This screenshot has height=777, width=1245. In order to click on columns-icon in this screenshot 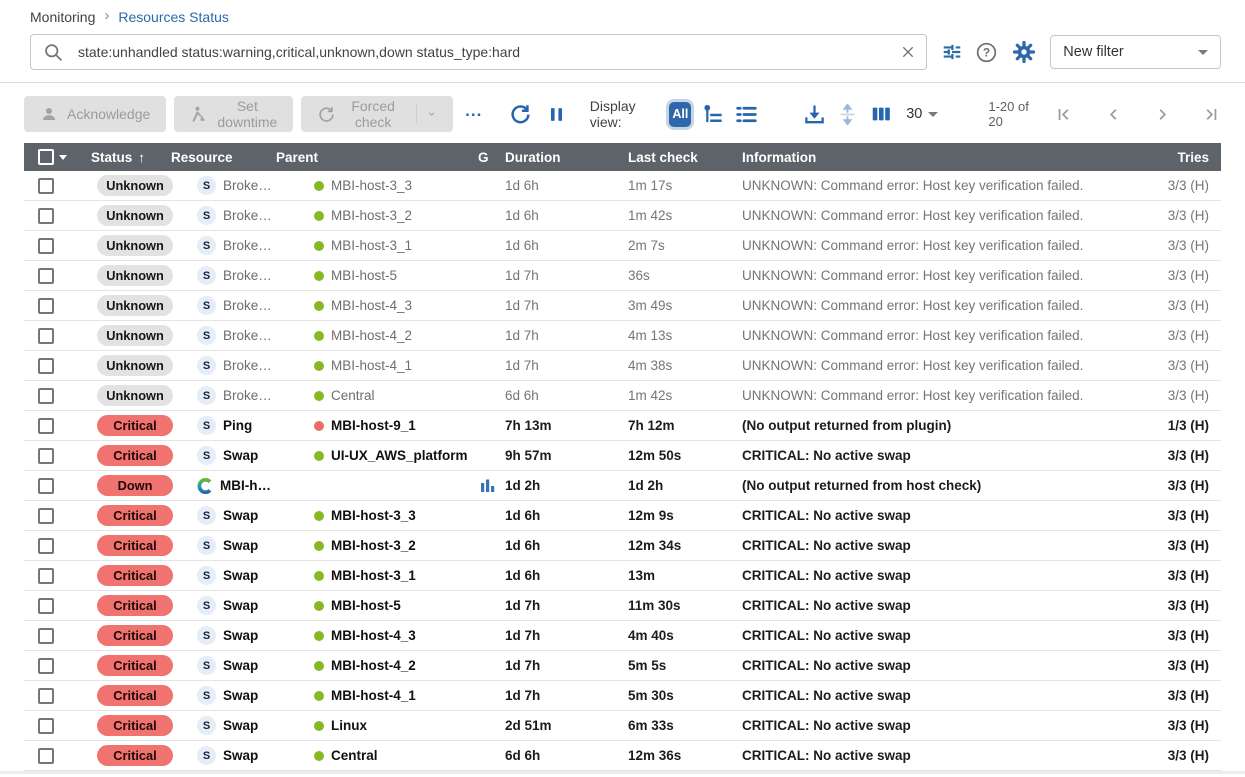, I will do `click(881, 114)`.